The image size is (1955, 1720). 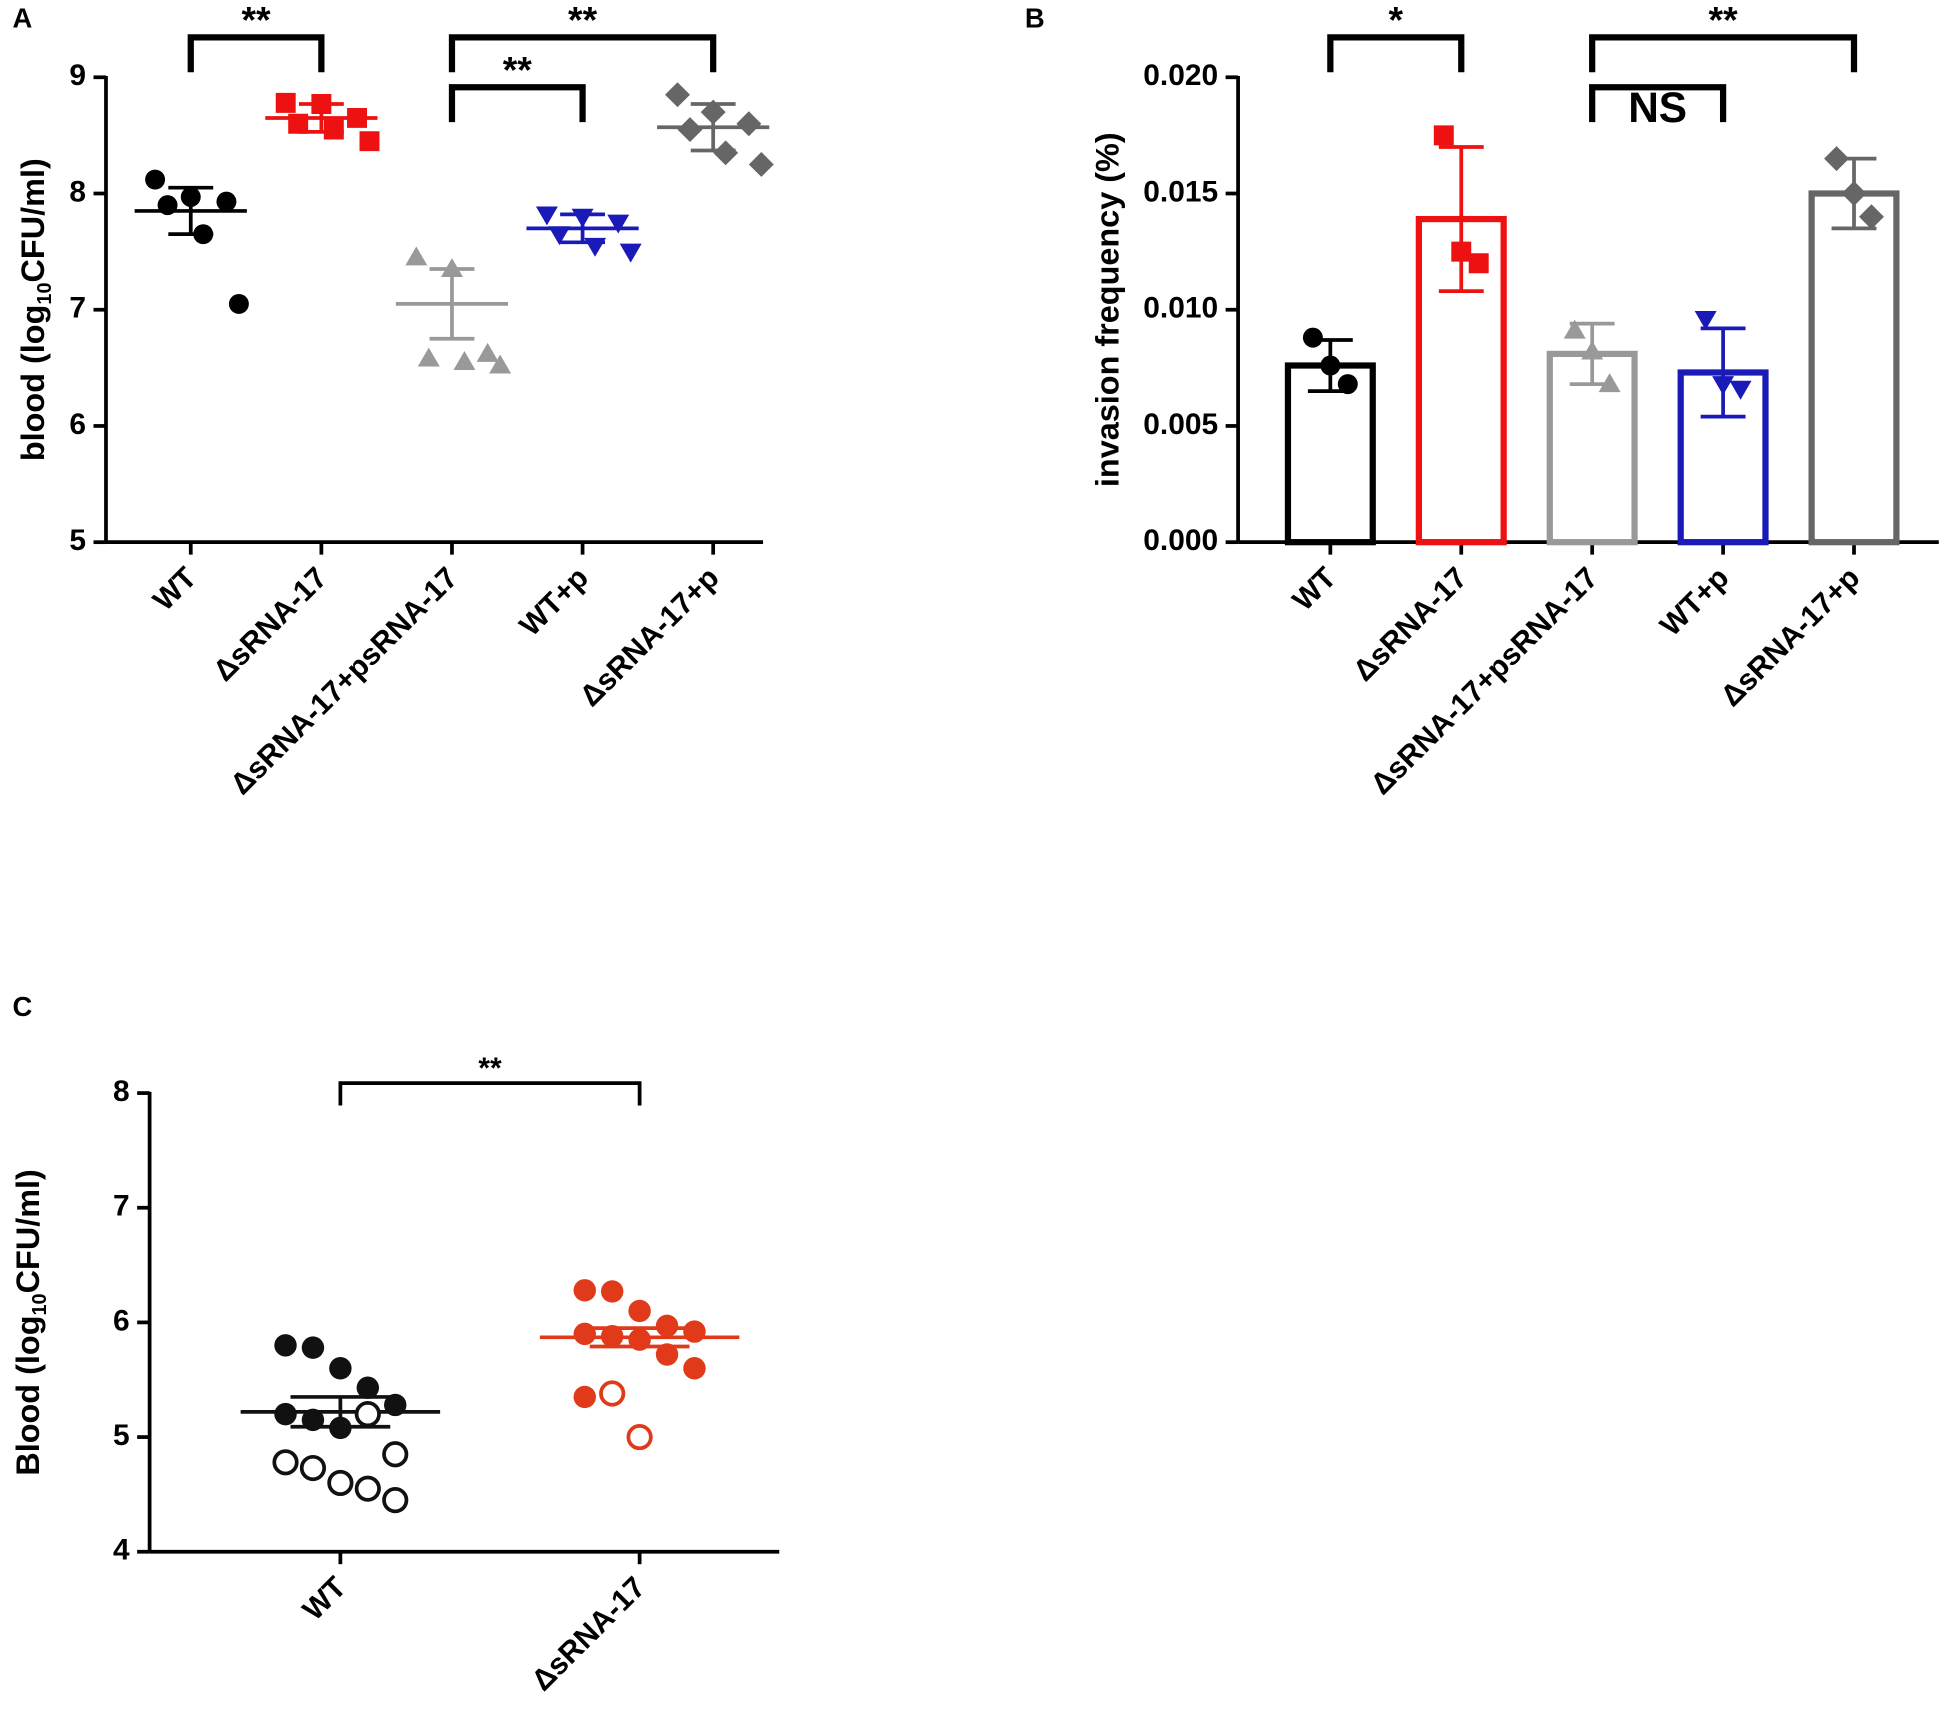 I want to click on y-tick-label: 9, so click(x=77, y=75).